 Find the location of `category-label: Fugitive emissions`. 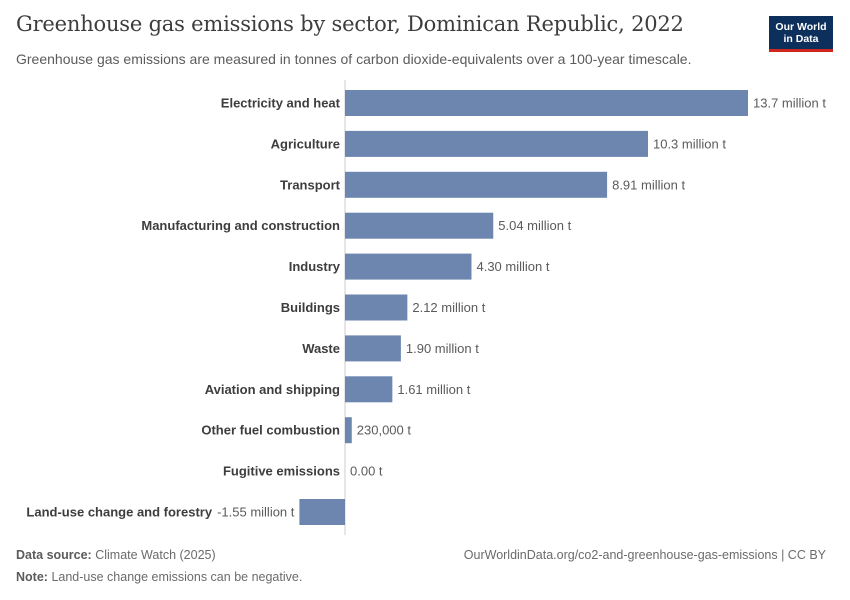

category-label: Fugitive emissions is located at coordinates (281, 471).